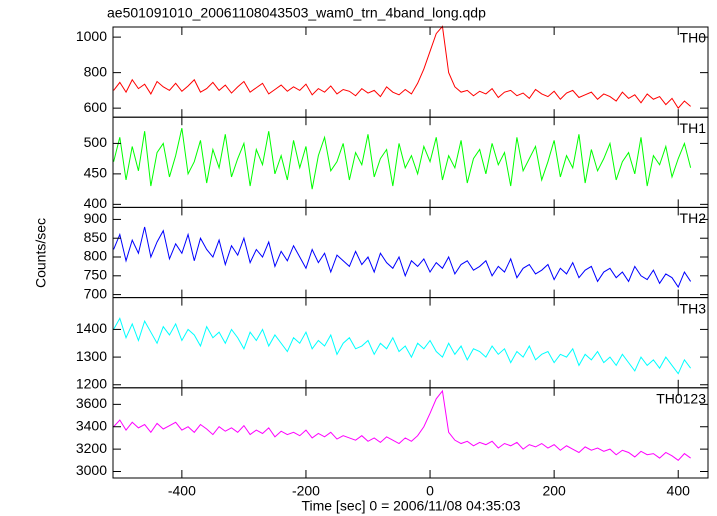  What do you see at coordinates (96, 275) in the screenshot?
I see `y-tick-label: 750` at bounding box center [96, 275].